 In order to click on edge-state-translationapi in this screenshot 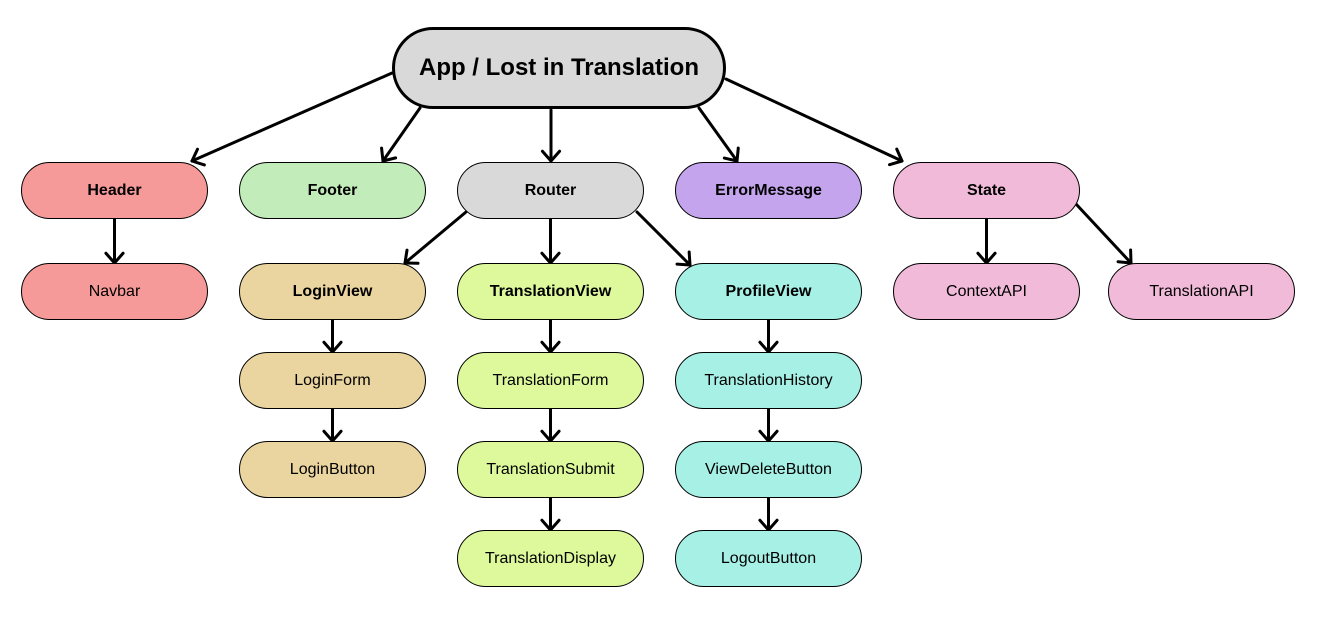, I will do `click(1103, 233)`.